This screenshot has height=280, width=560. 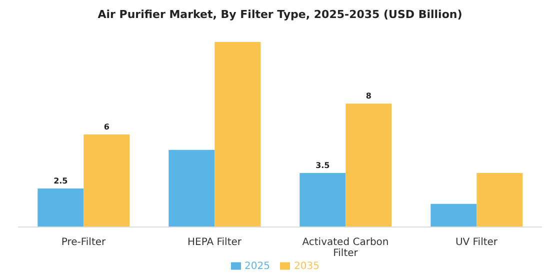 I want to click on data-label: 3.5, so click(x=323, y=165).